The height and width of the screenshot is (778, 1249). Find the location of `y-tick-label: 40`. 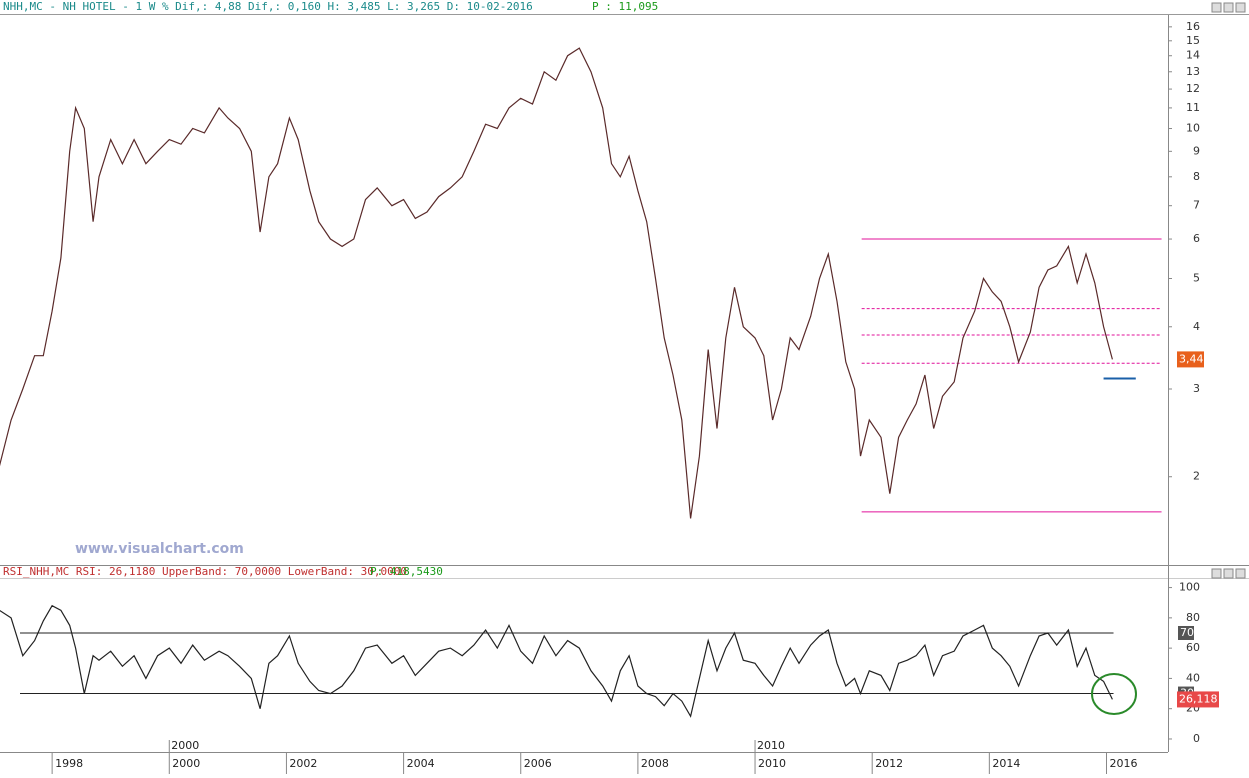

y-tick-label: 40 is located at coordinates (1193, 677).